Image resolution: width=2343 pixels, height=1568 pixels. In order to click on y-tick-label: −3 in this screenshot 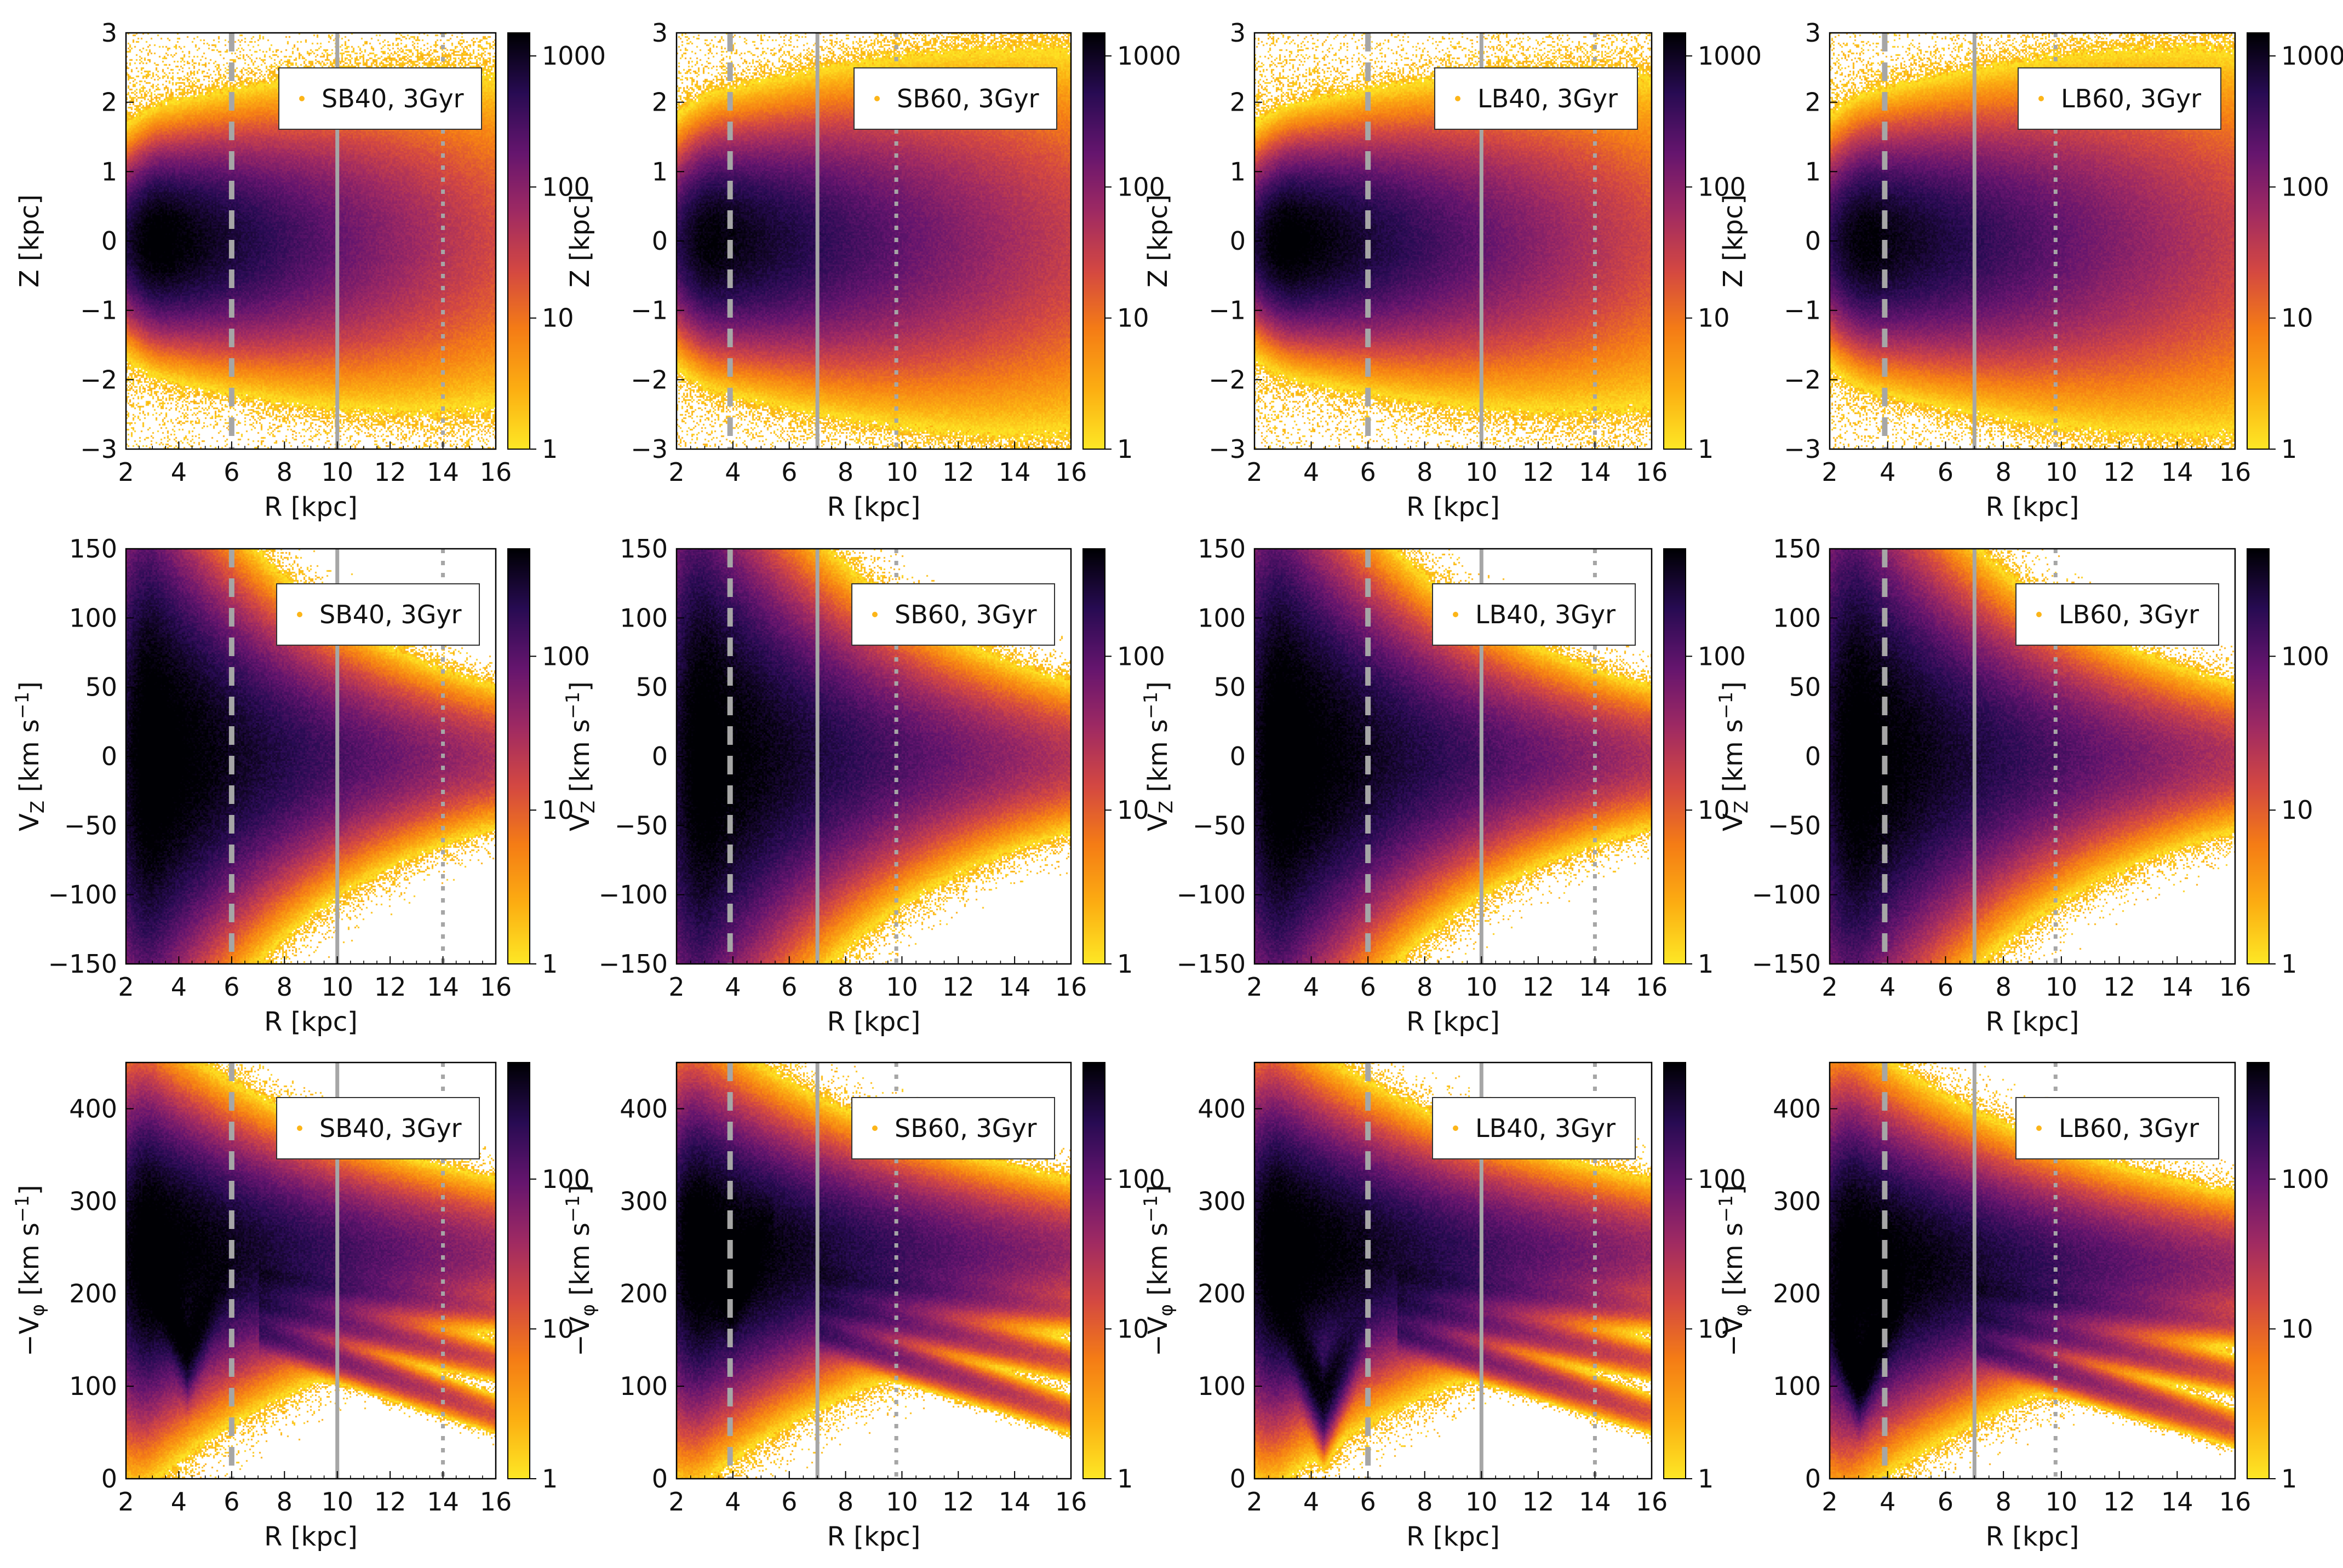, I will do `click(1802, 449)`.